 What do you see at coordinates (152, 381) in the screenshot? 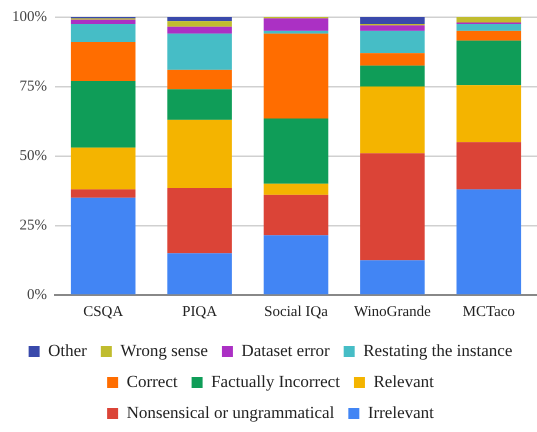
I see `legend-label: Correct` at bounding box center [152, 381].